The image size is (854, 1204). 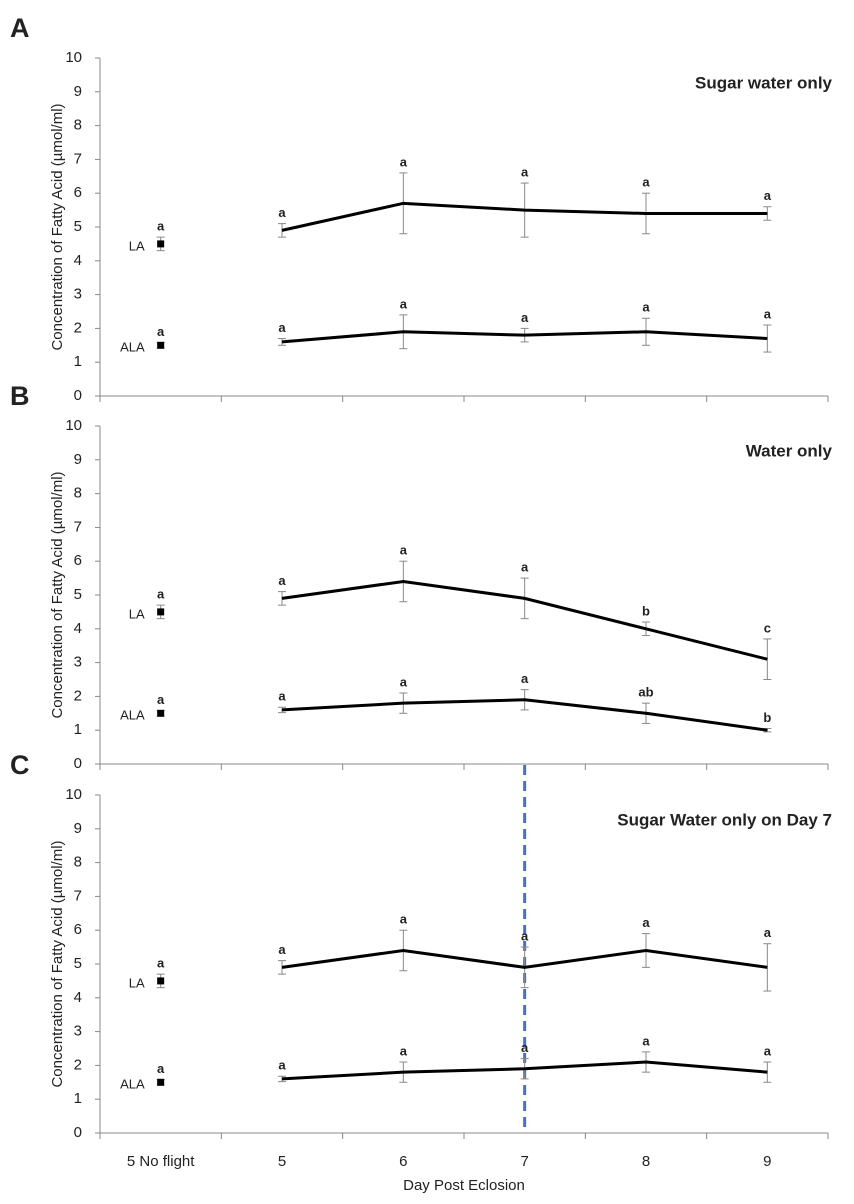 I want to click on panel-label: A, so click(x=20, y=28).